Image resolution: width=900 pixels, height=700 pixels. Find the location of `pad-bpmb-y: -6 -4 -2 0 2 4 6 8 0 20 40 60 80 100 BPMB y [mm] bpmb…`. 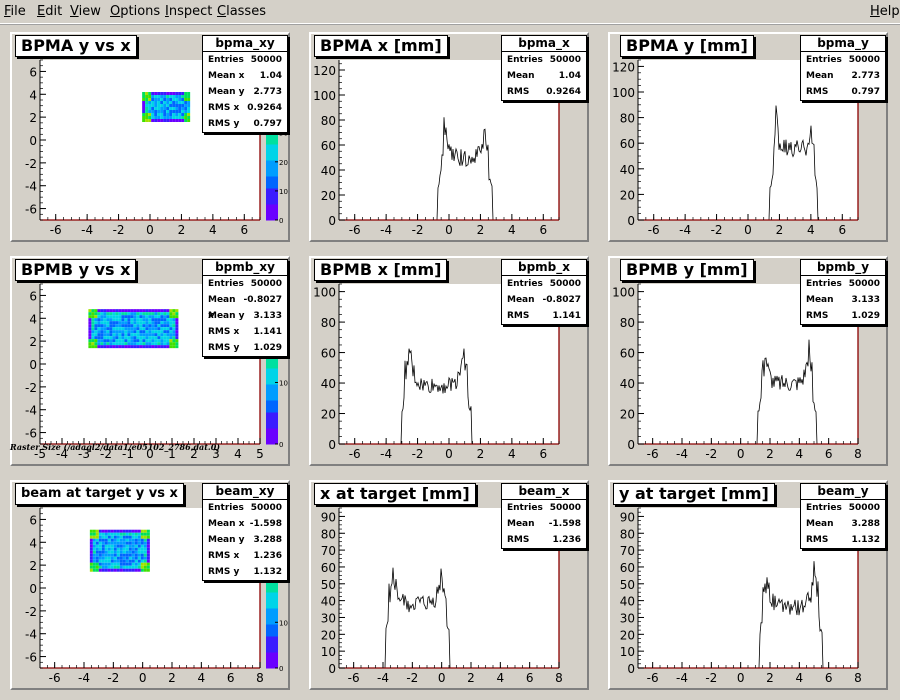

pad-bpmb-y: -6 -4 -2 0 2 4 6 8 0 20 40 60 80 100 BPMB y [mm] bpmb… is located at coordinates (748, 361).